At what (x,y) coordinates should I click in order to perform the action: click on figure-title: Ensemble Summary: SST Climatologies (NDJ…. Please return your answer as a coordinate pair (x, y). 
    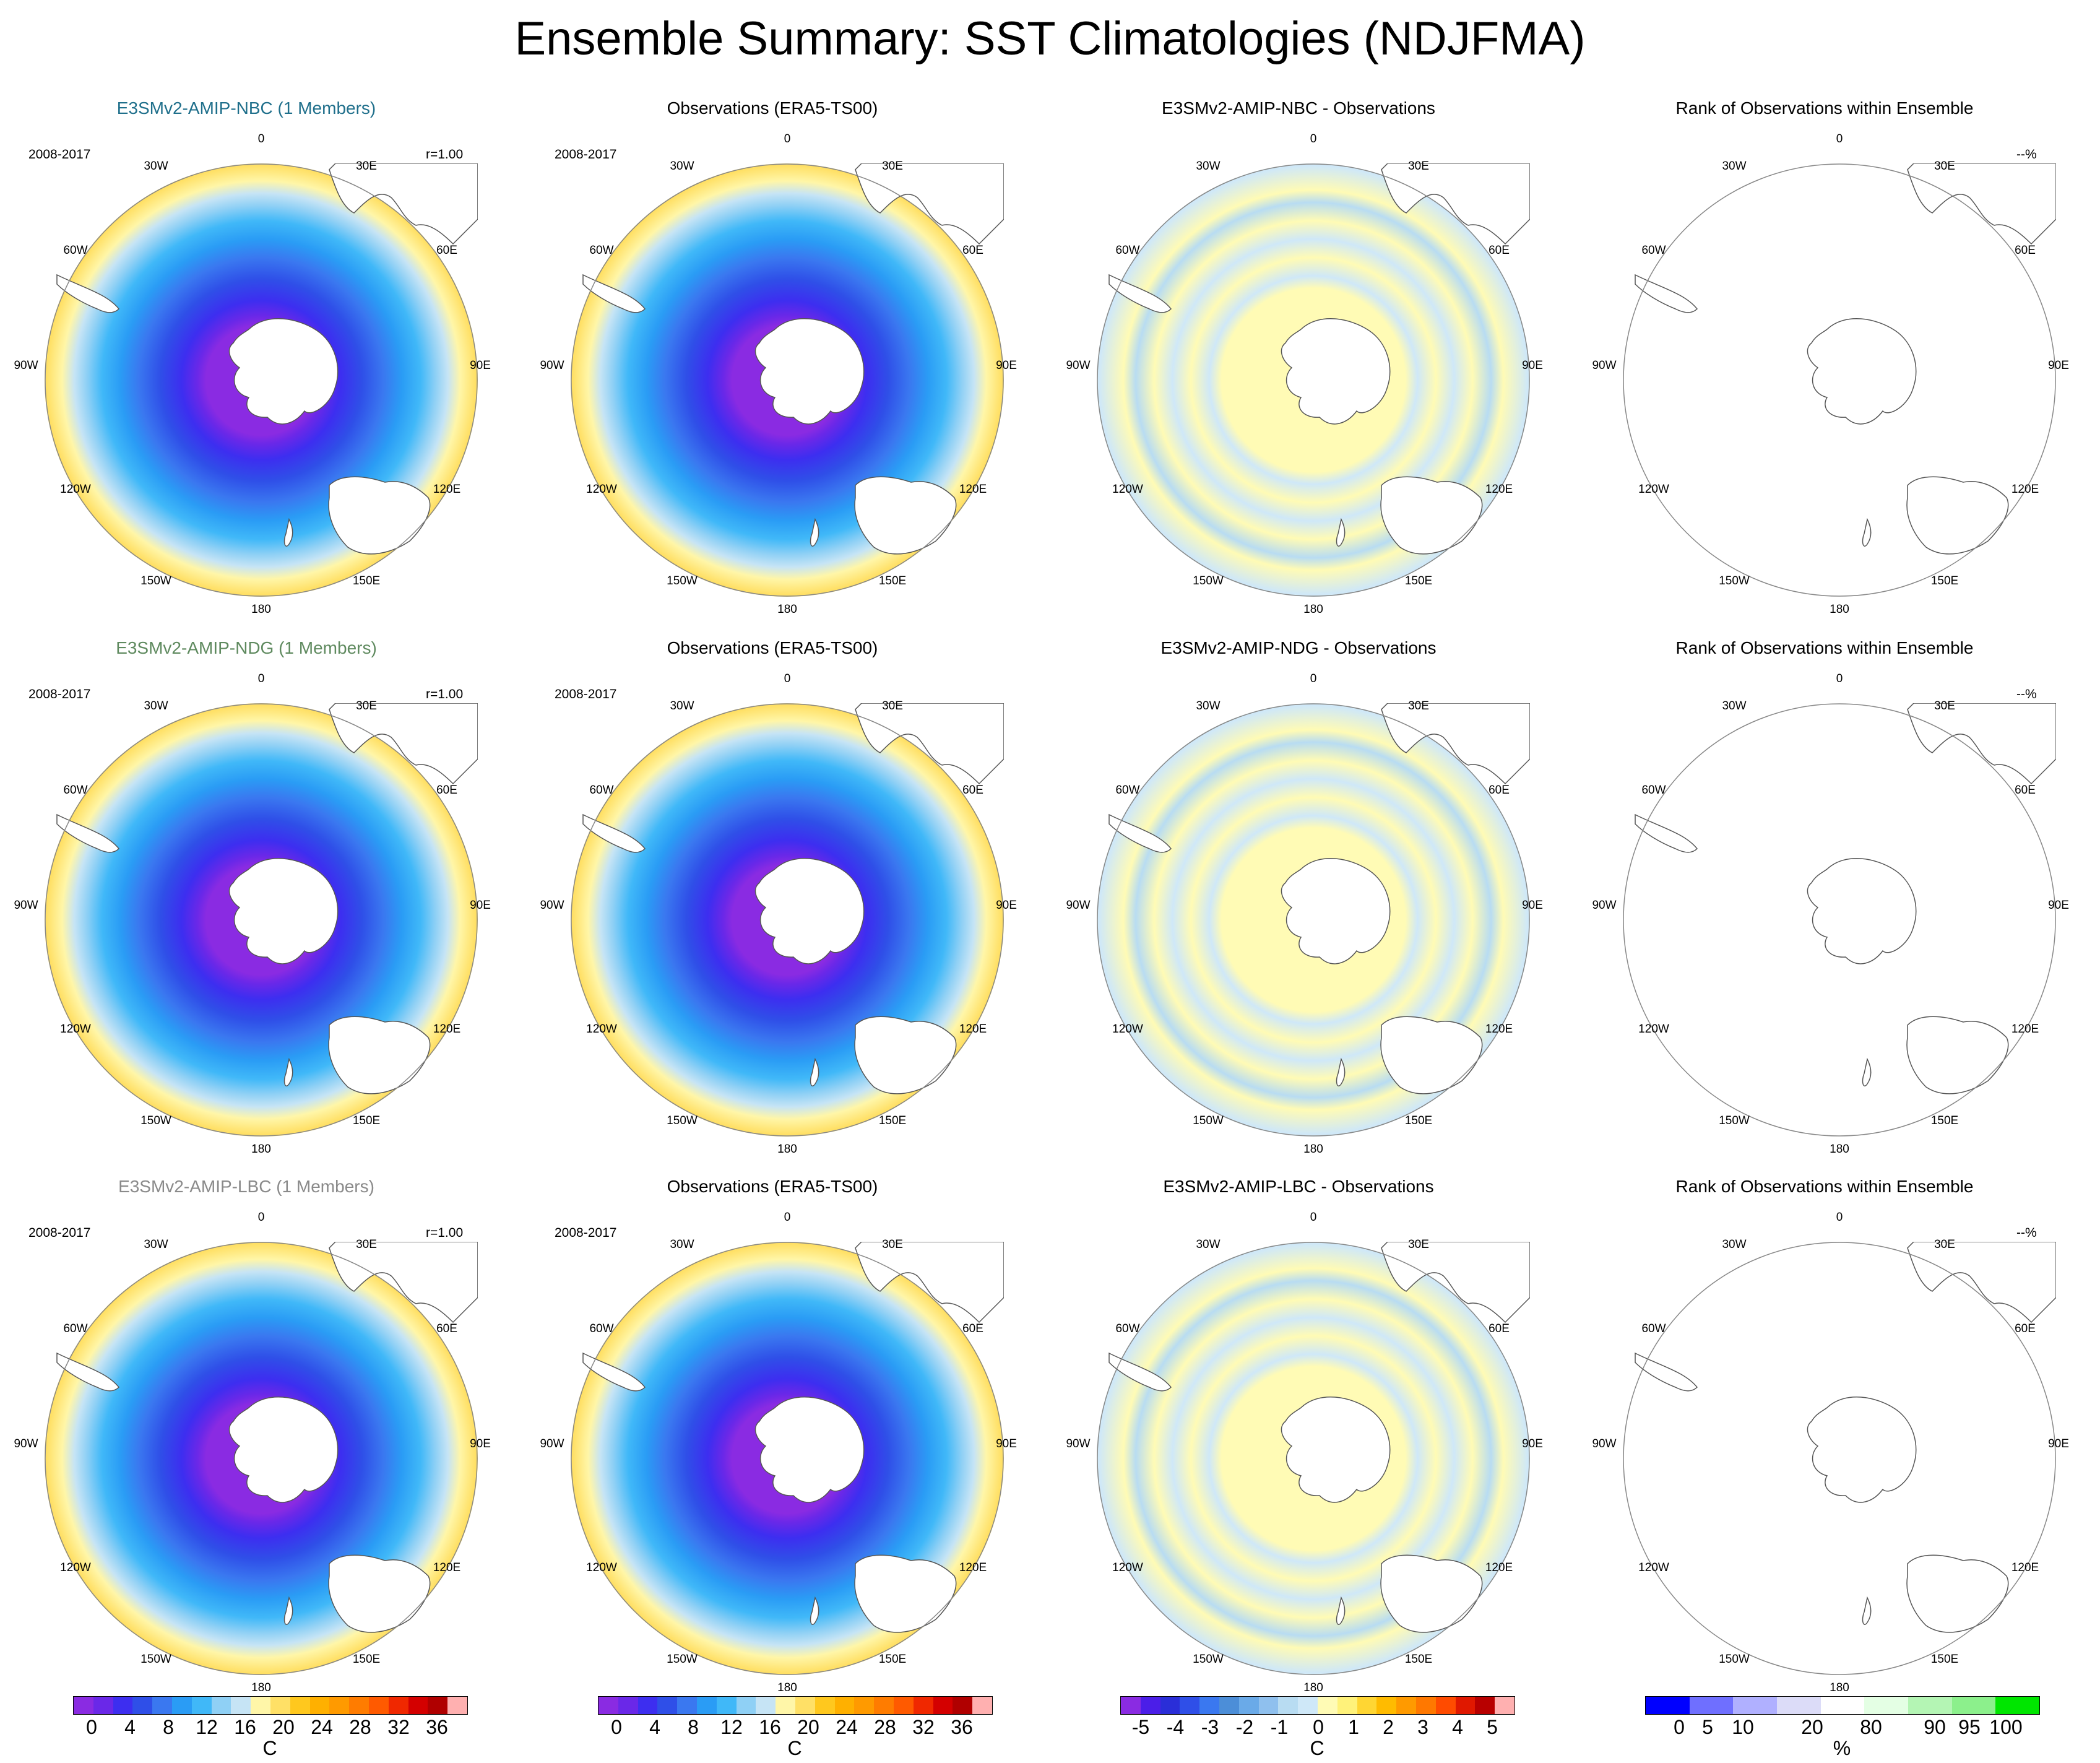
    Looking at the image, I should click on (1050, 38).